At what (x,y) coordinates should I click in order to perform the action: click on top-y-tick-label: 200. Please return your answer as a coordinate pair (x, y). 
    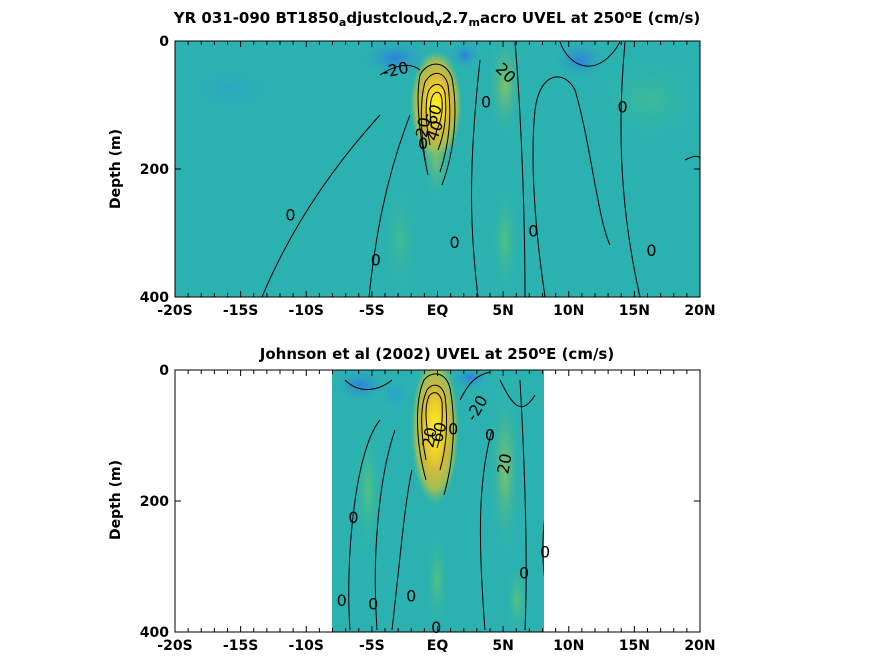
    Looking at the image, I should click on (154, 170).